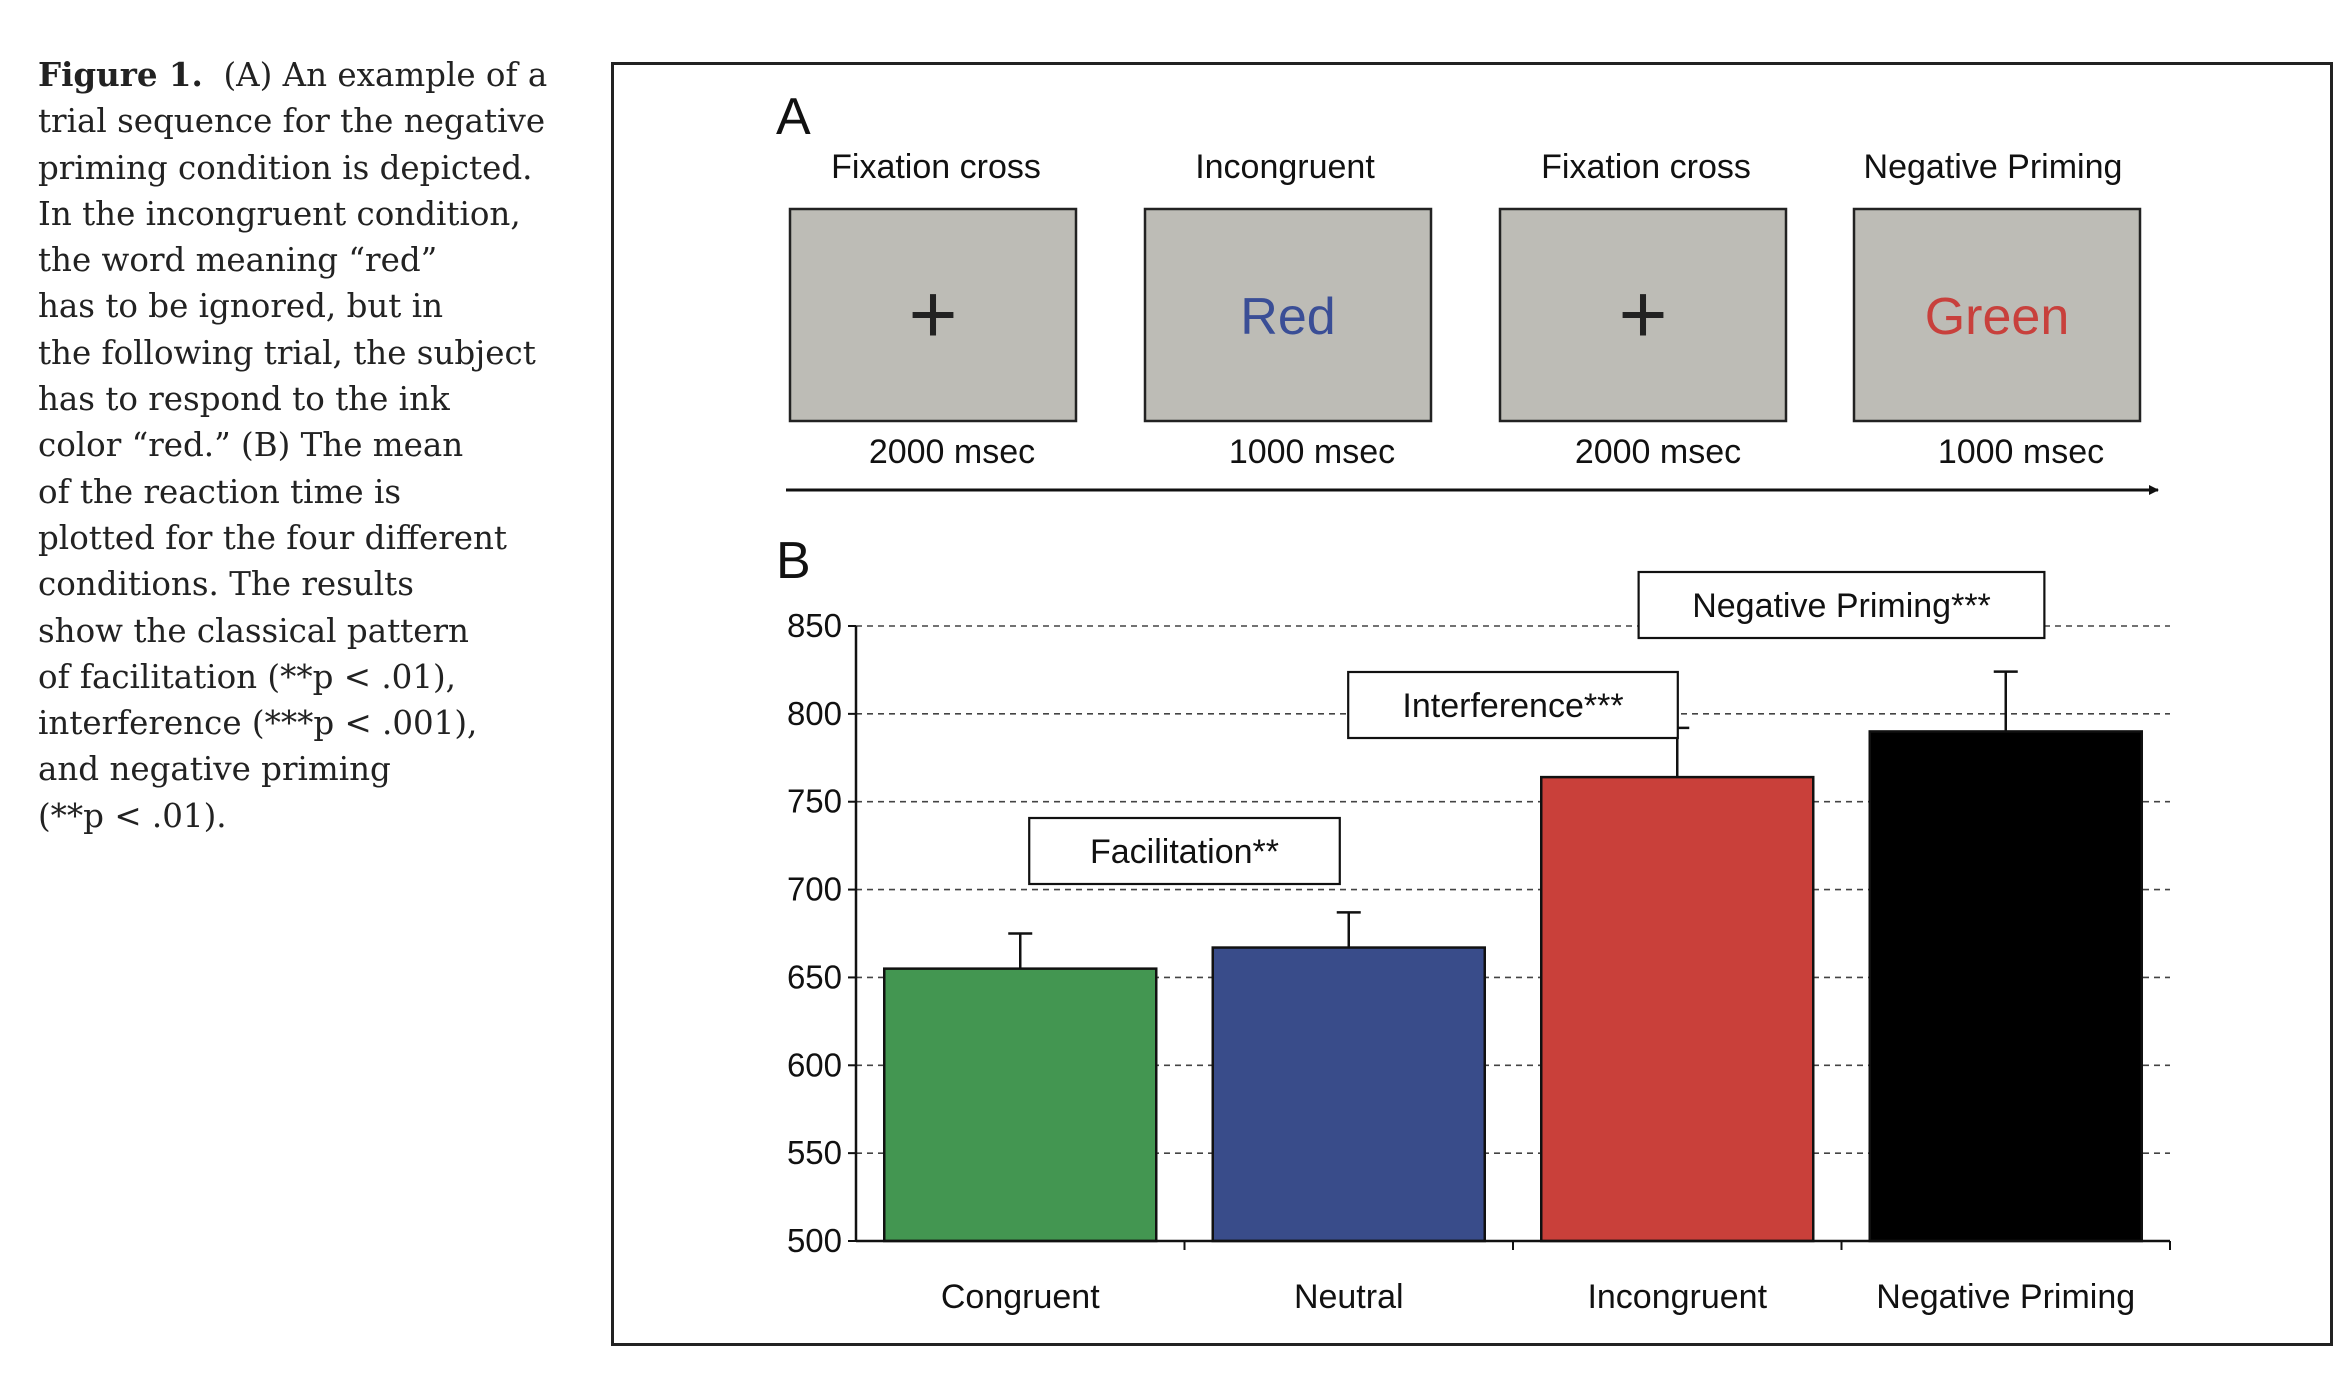  Describe the element at coordinates (287, 352) in the screenshot. I see `caption-line: the following trial, the subject` at that location.